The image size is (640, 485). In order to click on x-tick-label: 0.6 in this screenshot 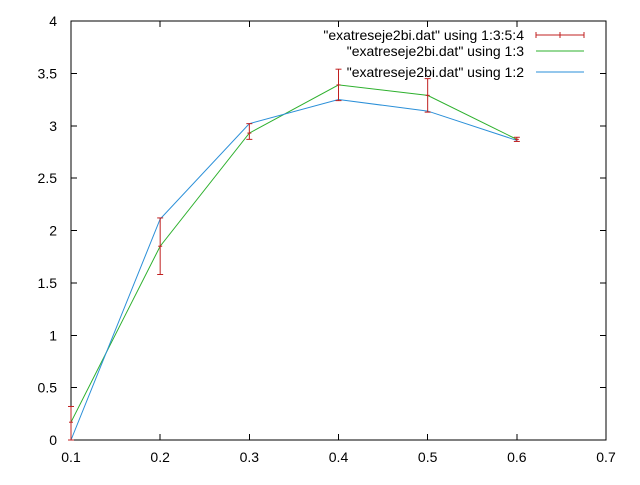, I will do `click(517, 457)`.